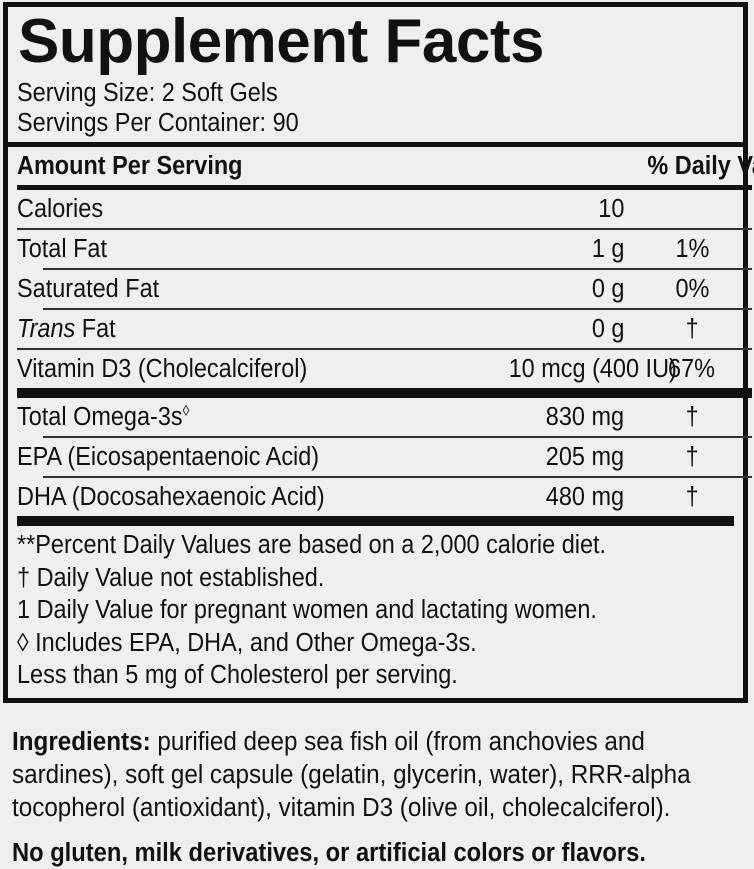  I want to click on rule-under-trans-fat, so click(384, 349).